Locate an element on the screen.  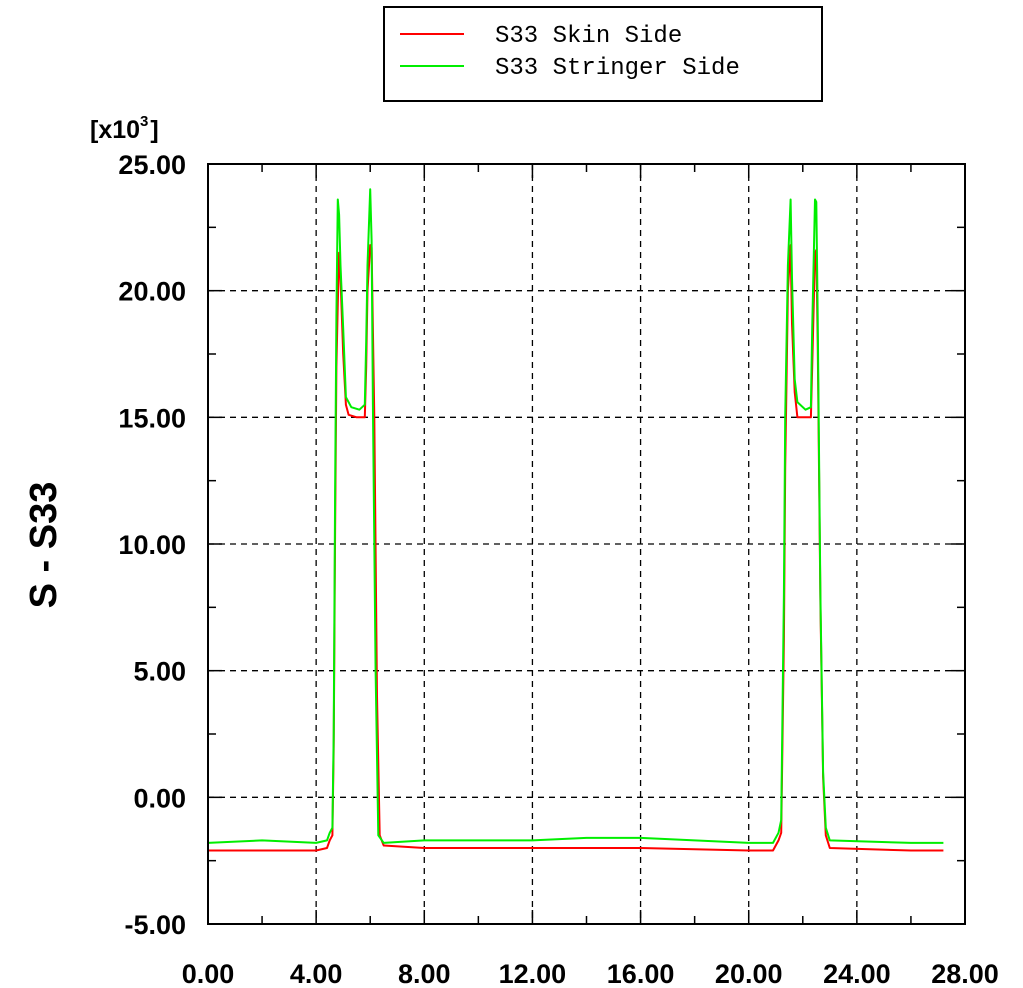
legend-box is located at coordinates (603, 54).